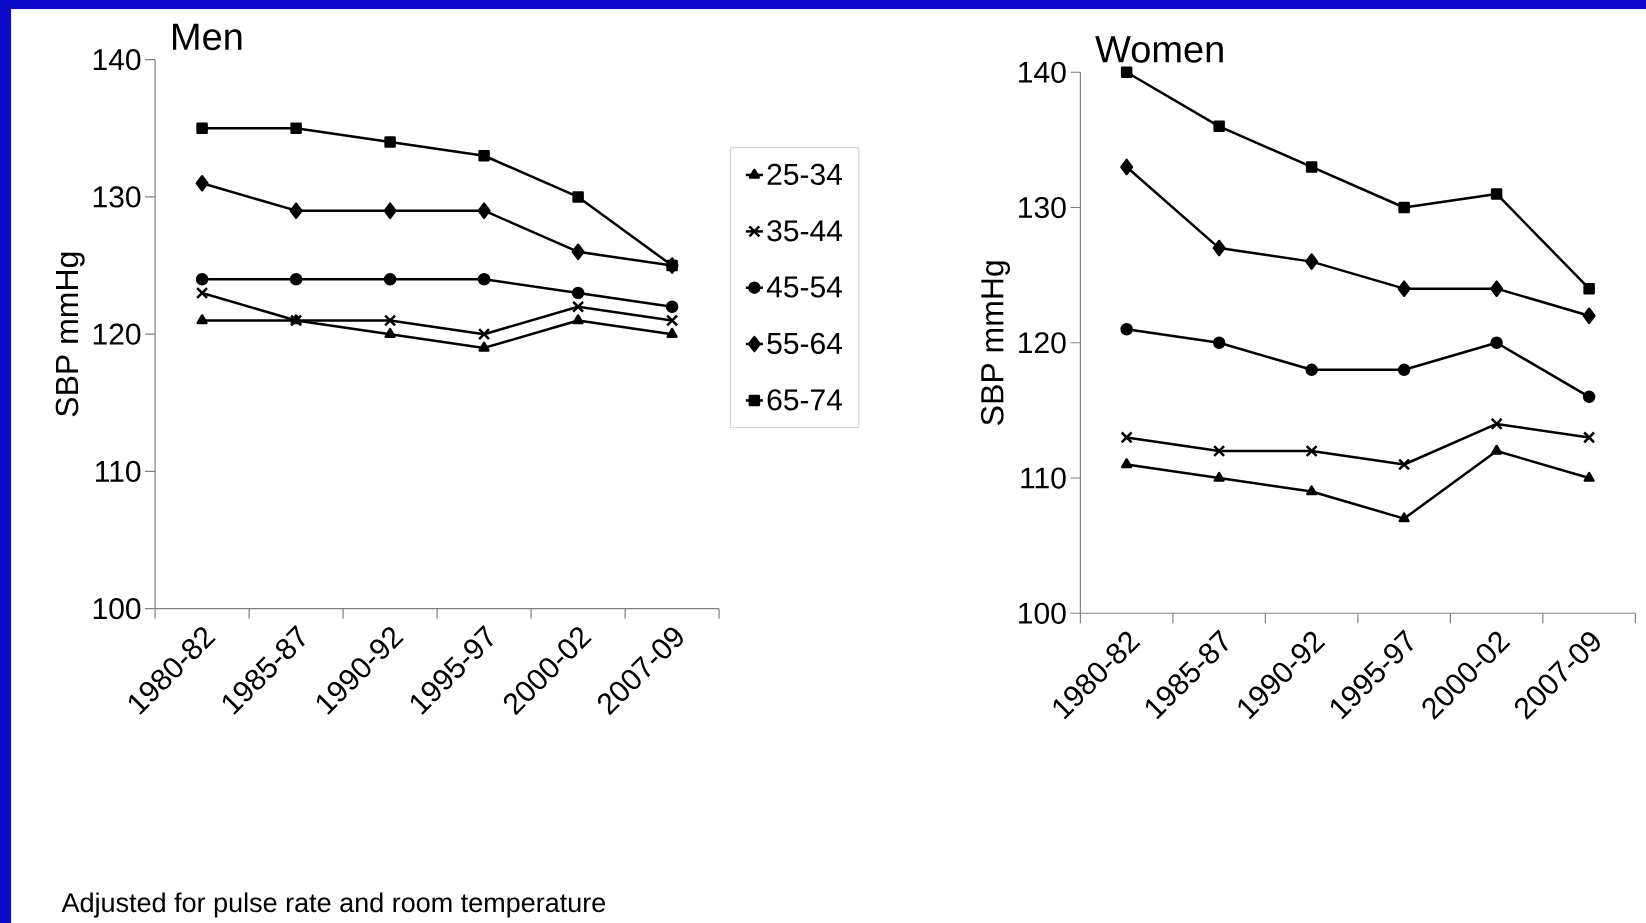 The width and height of the screenshot is (1646, 923). Describe the element at coordinates (804, 343) in the screenshot. I see `legend-label: 55-64` at that location.